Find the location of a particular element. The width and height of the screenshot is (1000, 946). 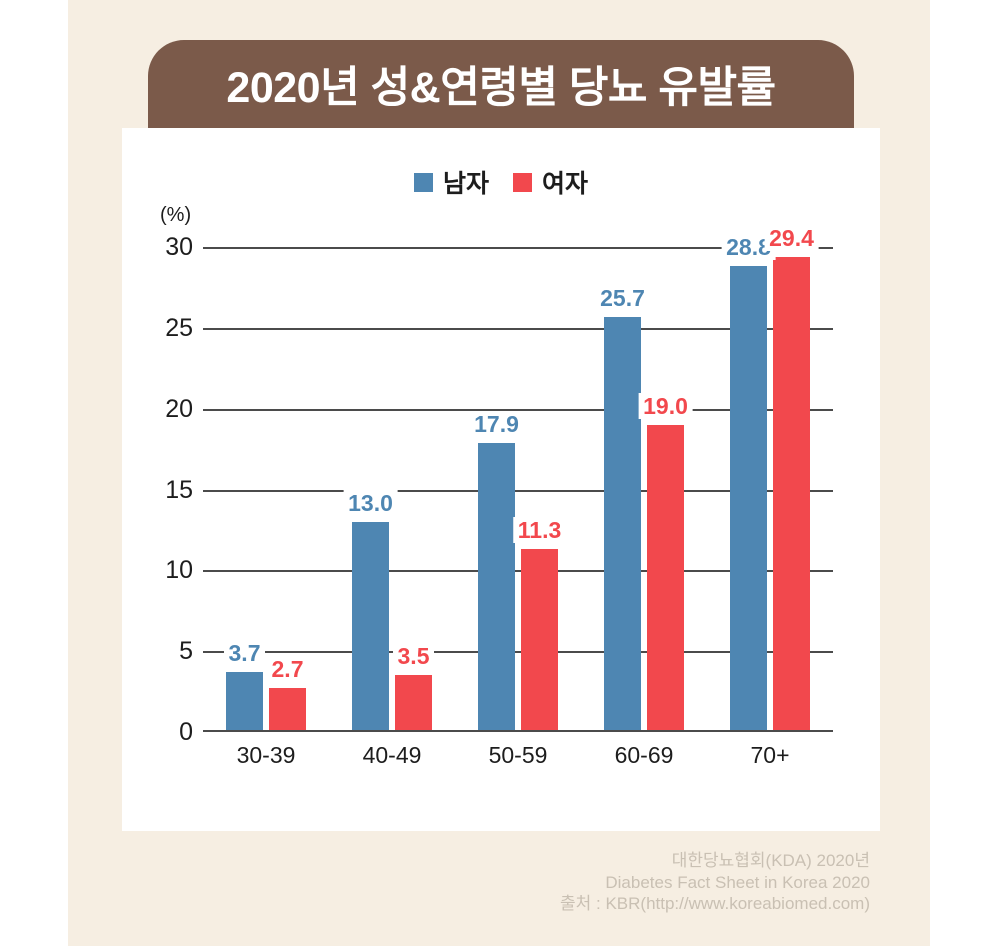

source-line-2: Diabetes Fact Sheet in Korea 2020 is located at coordinates (737, 882).